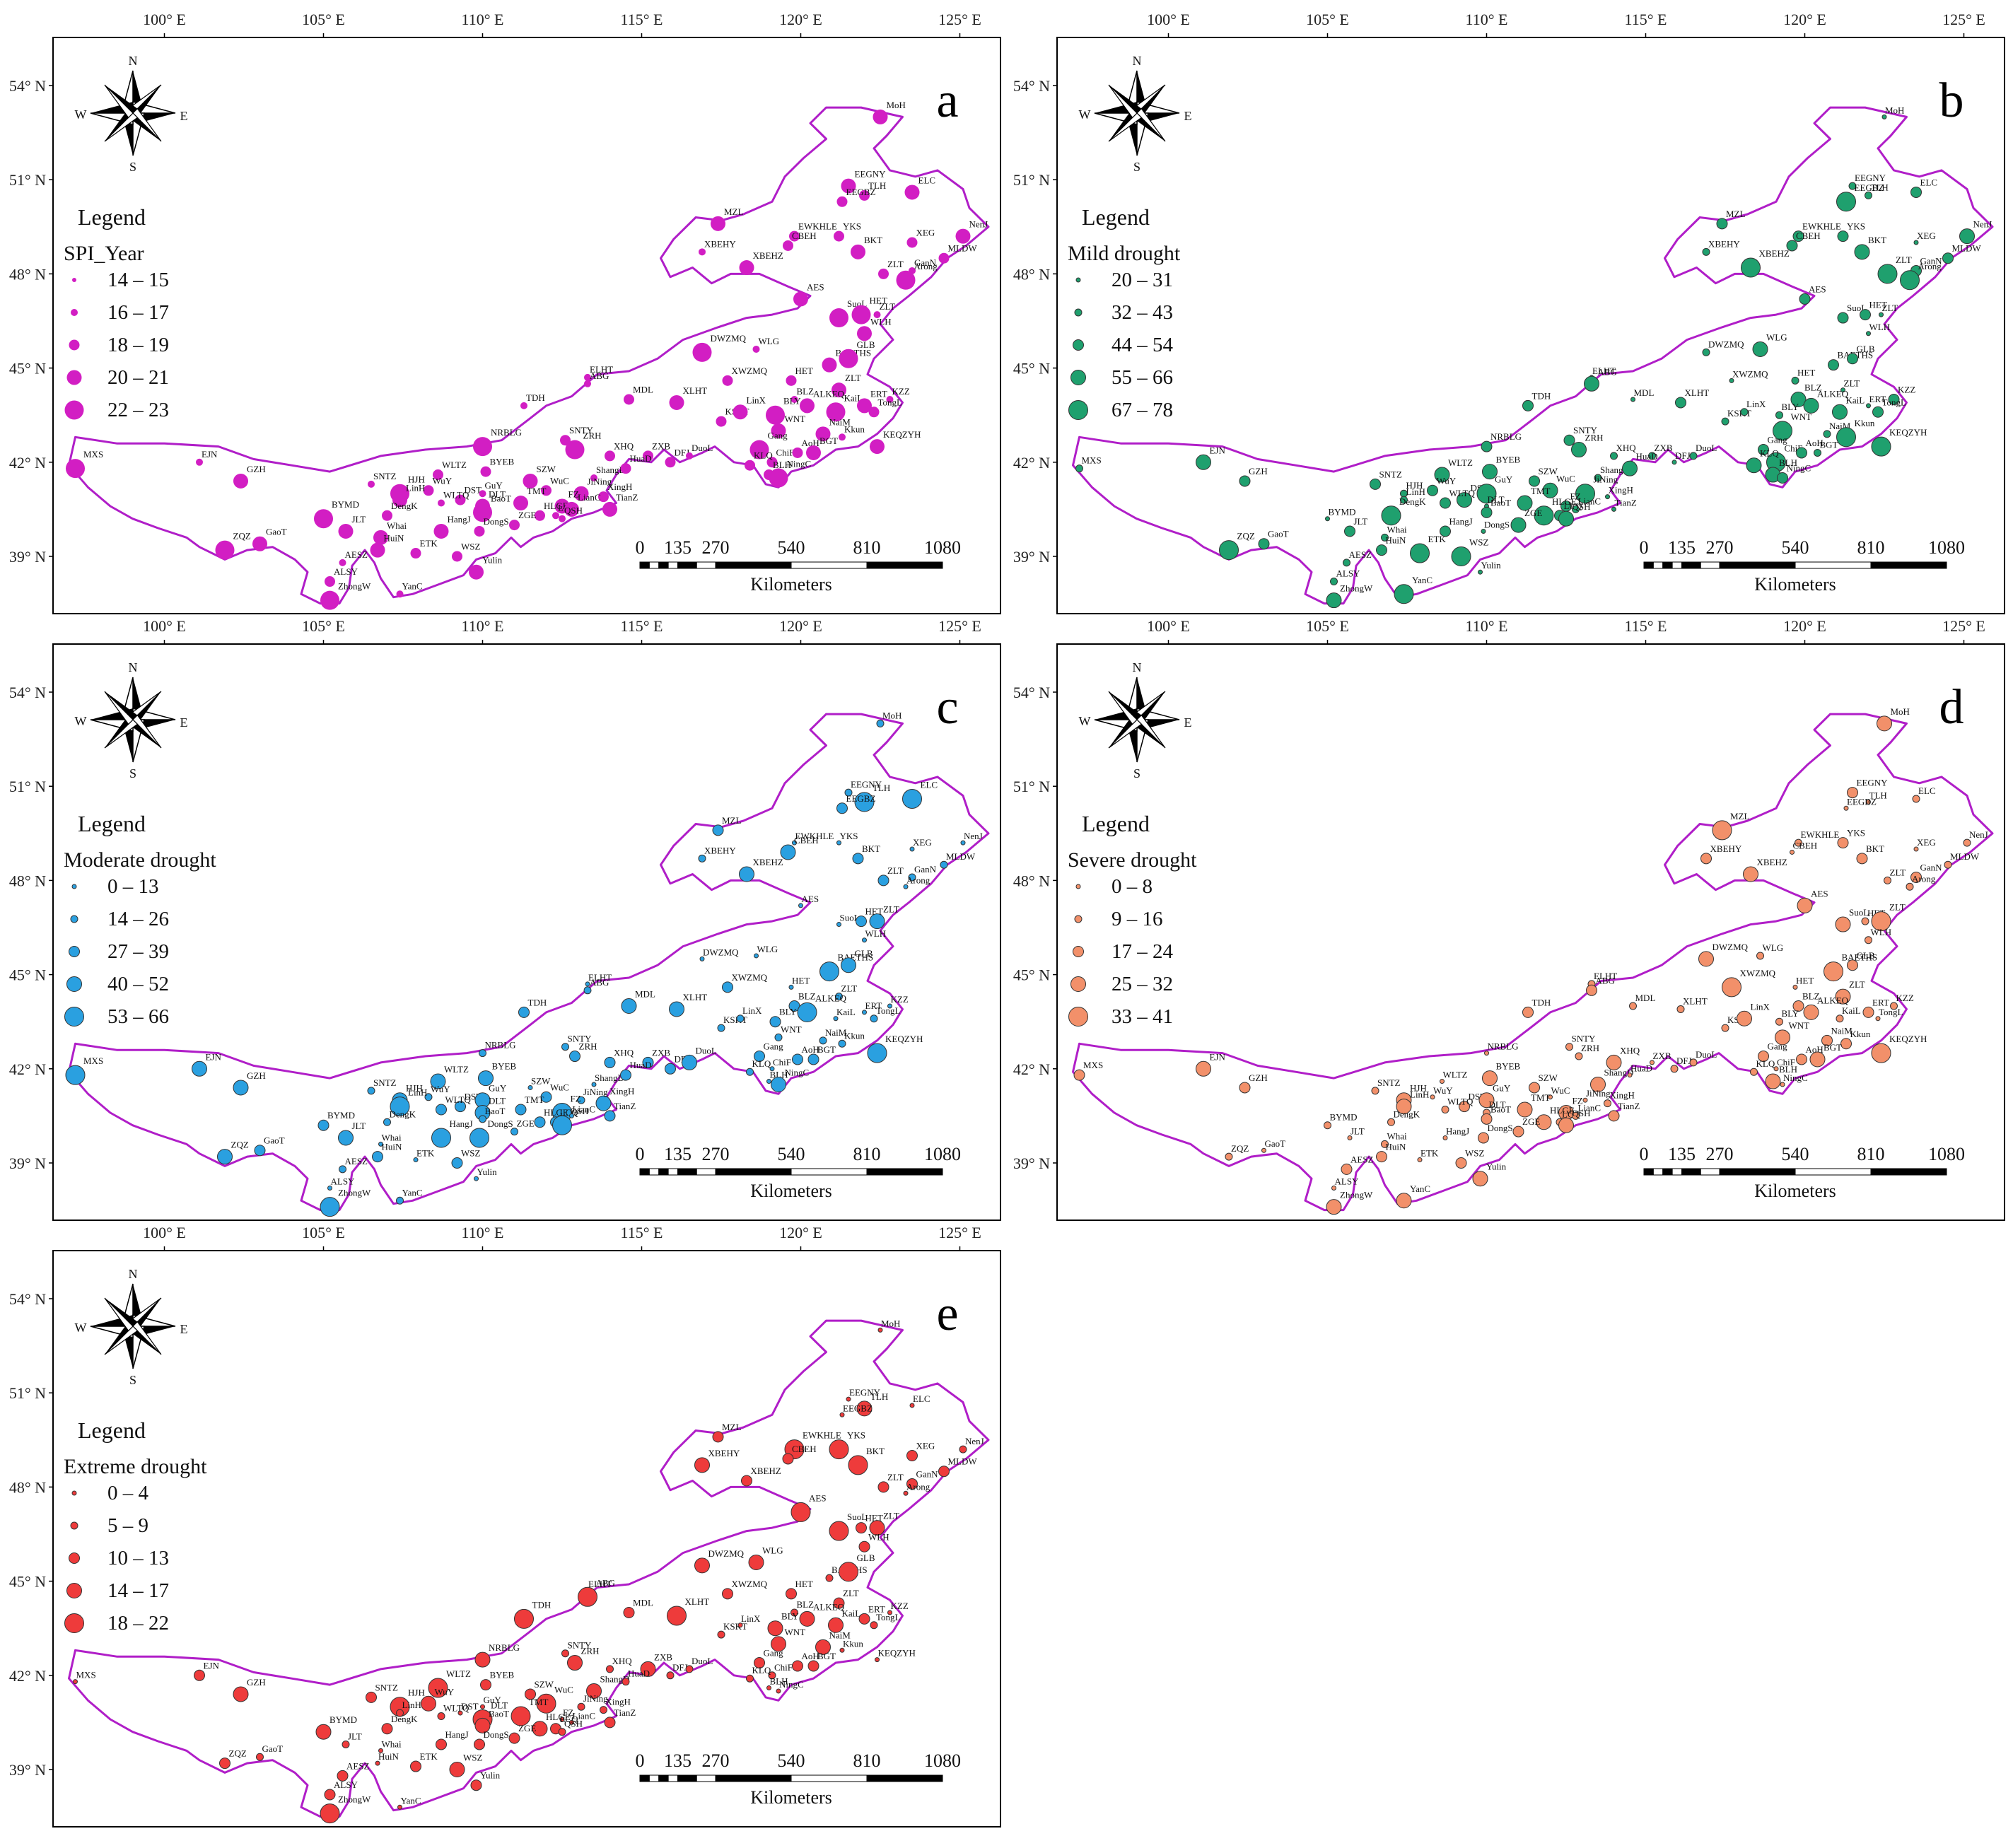  Describe the element at coordinates (563, 1689) in the screenshot. I see `station-label: WuC` at that location.